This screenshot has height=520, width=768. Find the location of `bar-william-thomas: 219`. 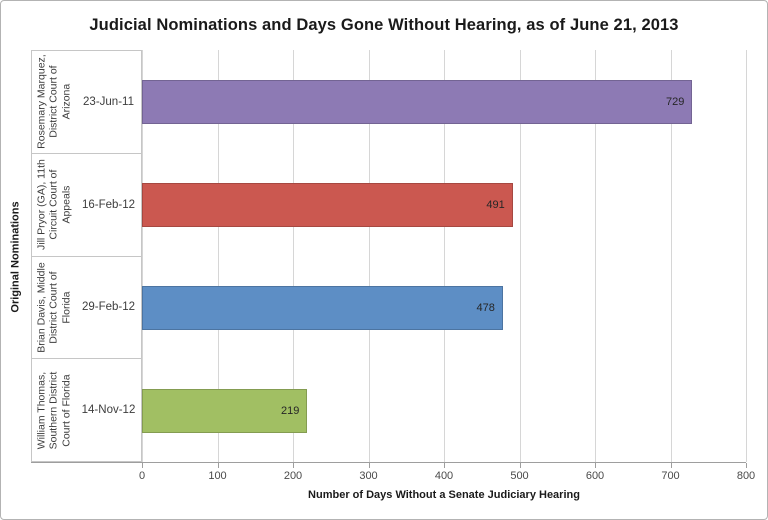

bar-william-thomas: 219 is located at coordinates (225, 410).